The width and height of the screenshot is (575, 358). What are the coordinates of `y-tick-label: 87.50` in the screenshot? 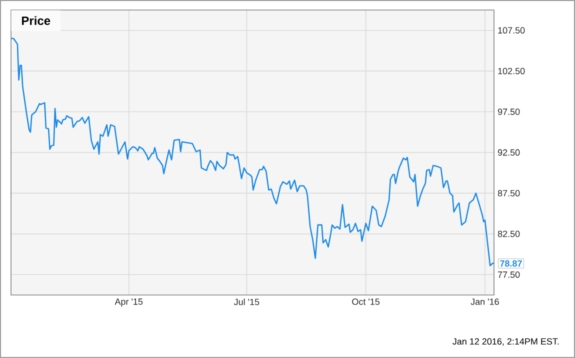 It's located at (509, 193).